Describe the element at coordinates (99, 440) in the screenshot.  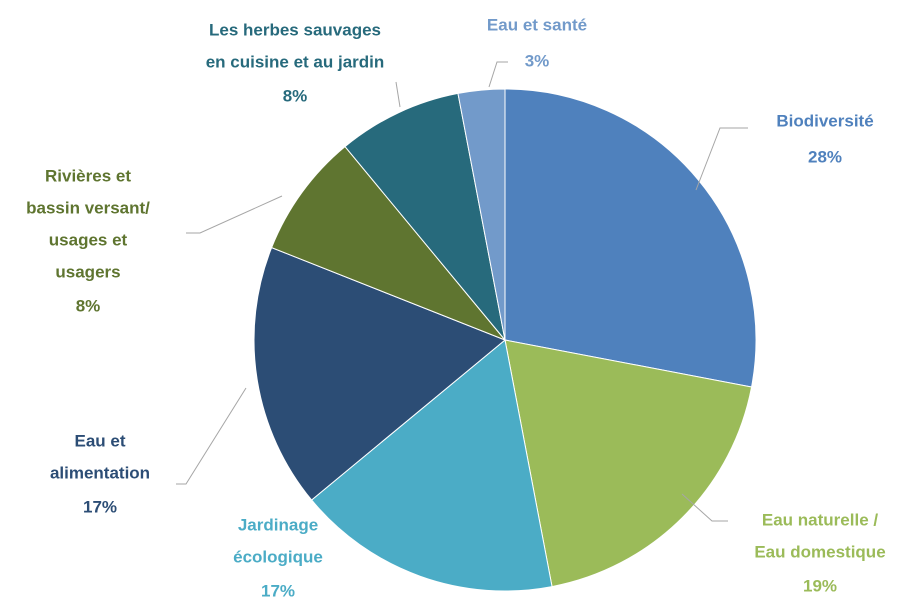
I see `slice-label: Eau et` at that location.